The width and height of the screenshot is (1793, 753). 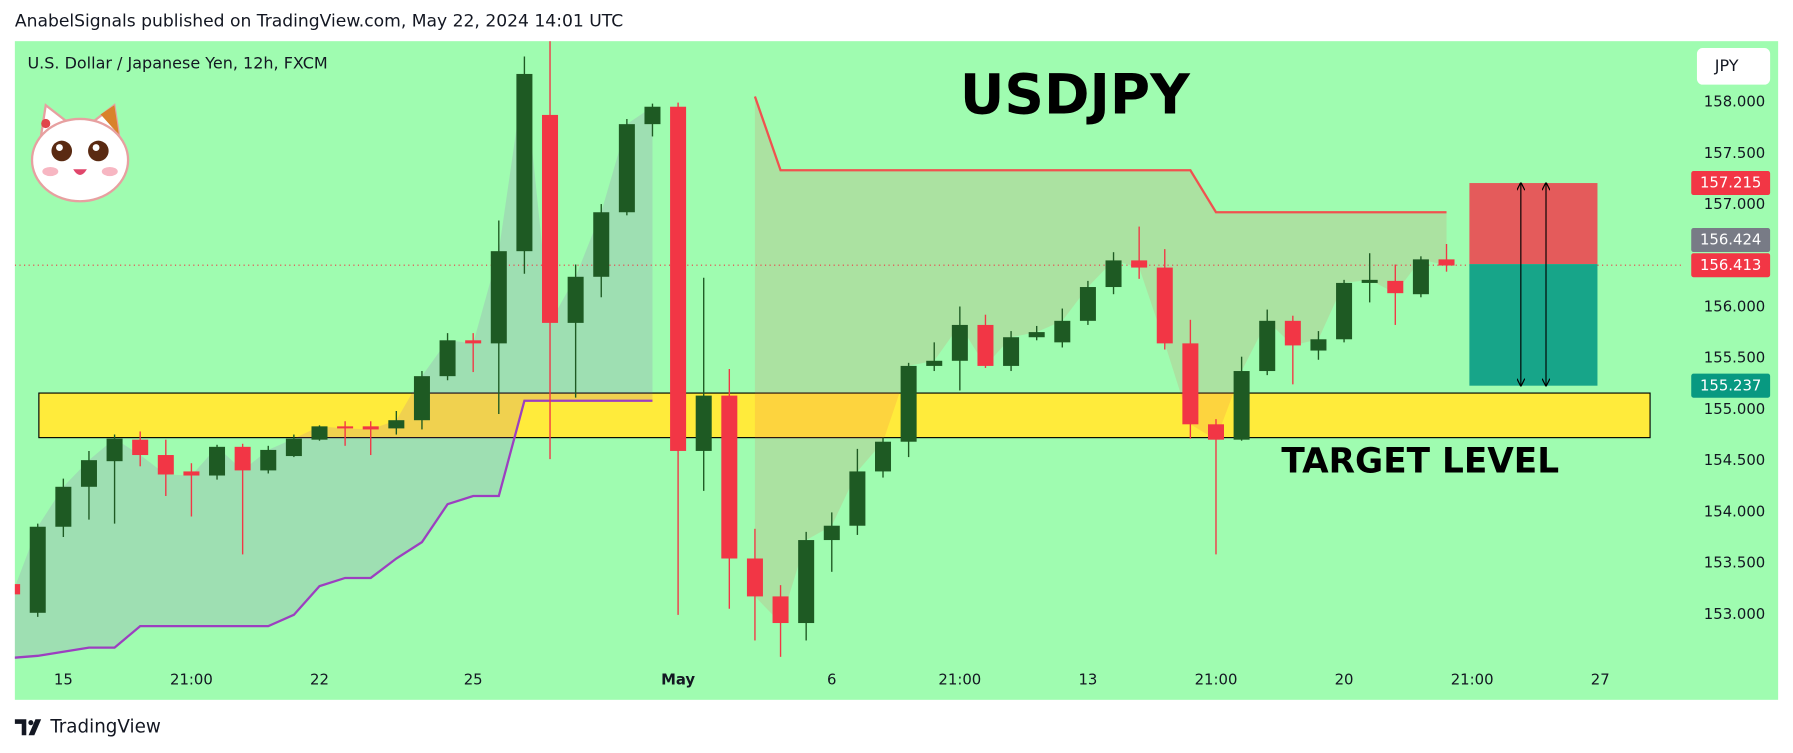 What do you see at coordinates (1734, 204) in the screenshot?
I see `y-tick-label: 157.000` at bounding box center [1734, 204].